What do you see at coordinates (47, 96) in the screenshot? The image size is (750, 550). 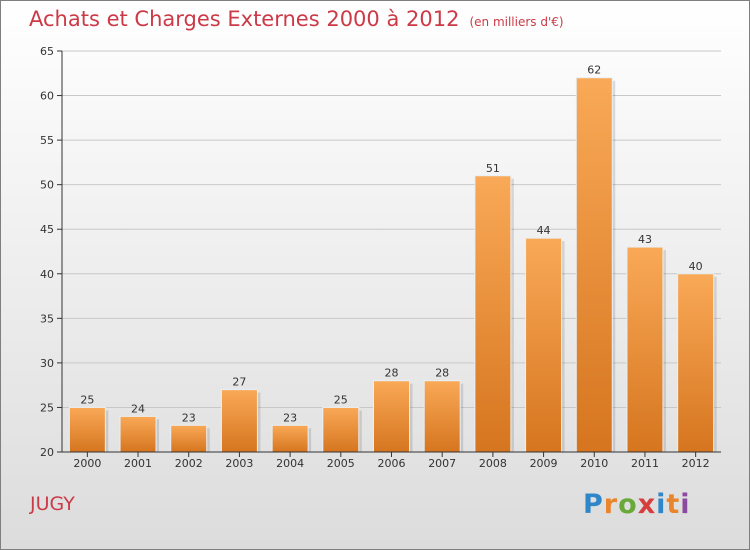 I see `y-tick-label: 60` at bounding box center [47, 96].